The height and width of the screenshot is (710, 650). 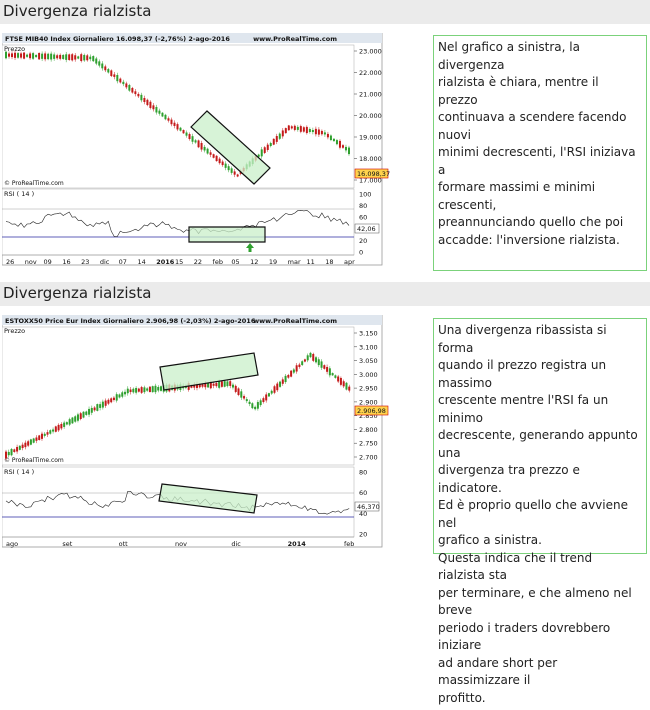 What do you see at coordinates (363, 514) in the screenshot?
I see `rsi-axis-label: 40` at bounding box center [363, 514].